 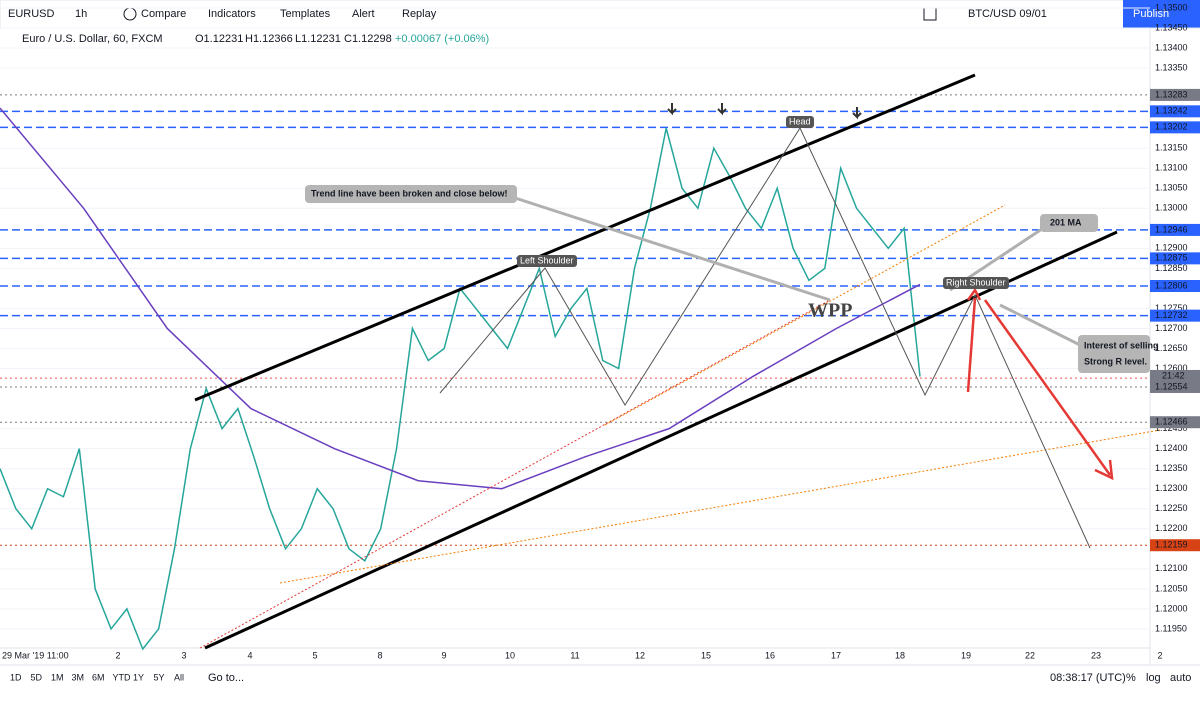 I want to click on x-tick-label: 9, so click(x=443, y=655).